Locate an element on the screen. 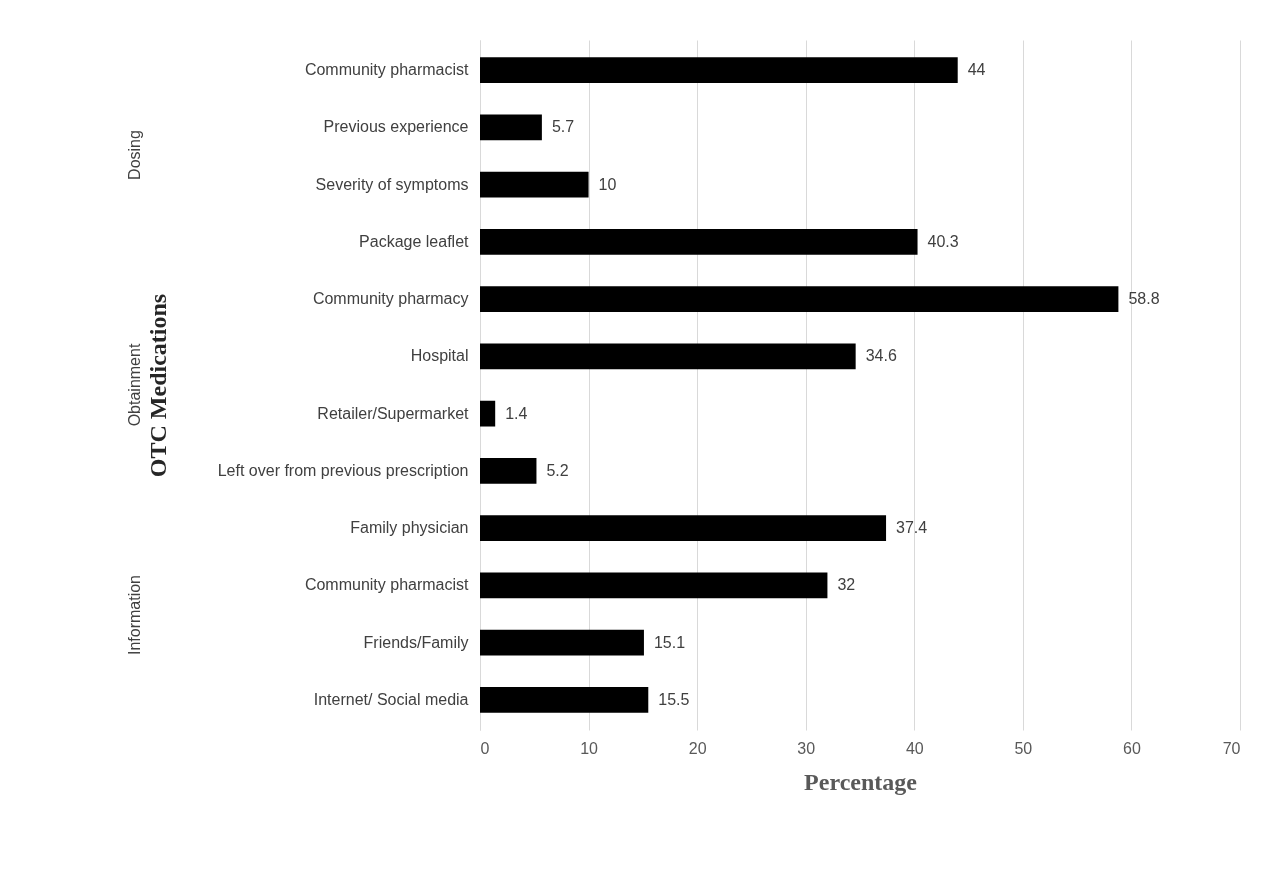 This screenshot has height=876, width=1284. data-label: 5.7 is located at coordinates (563, 127).